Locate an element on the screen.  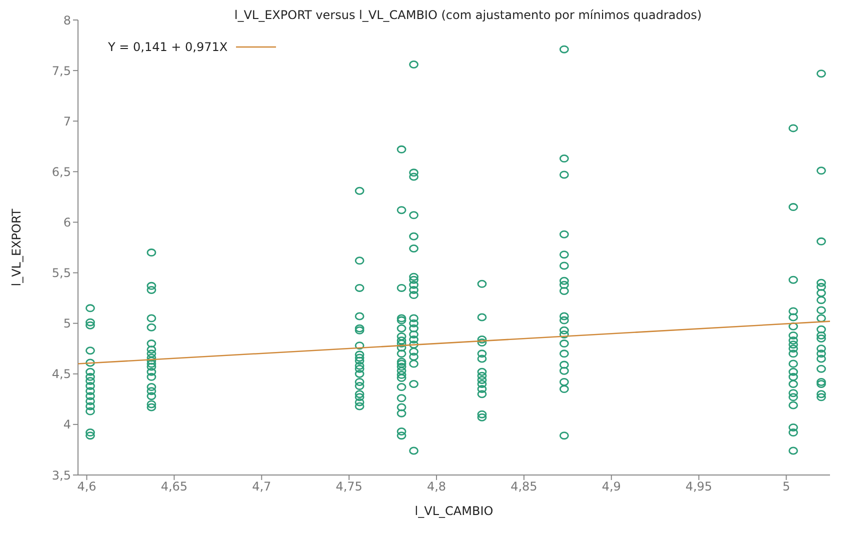
y-tick-label: 3,5 is located at coordinates (61, 475).